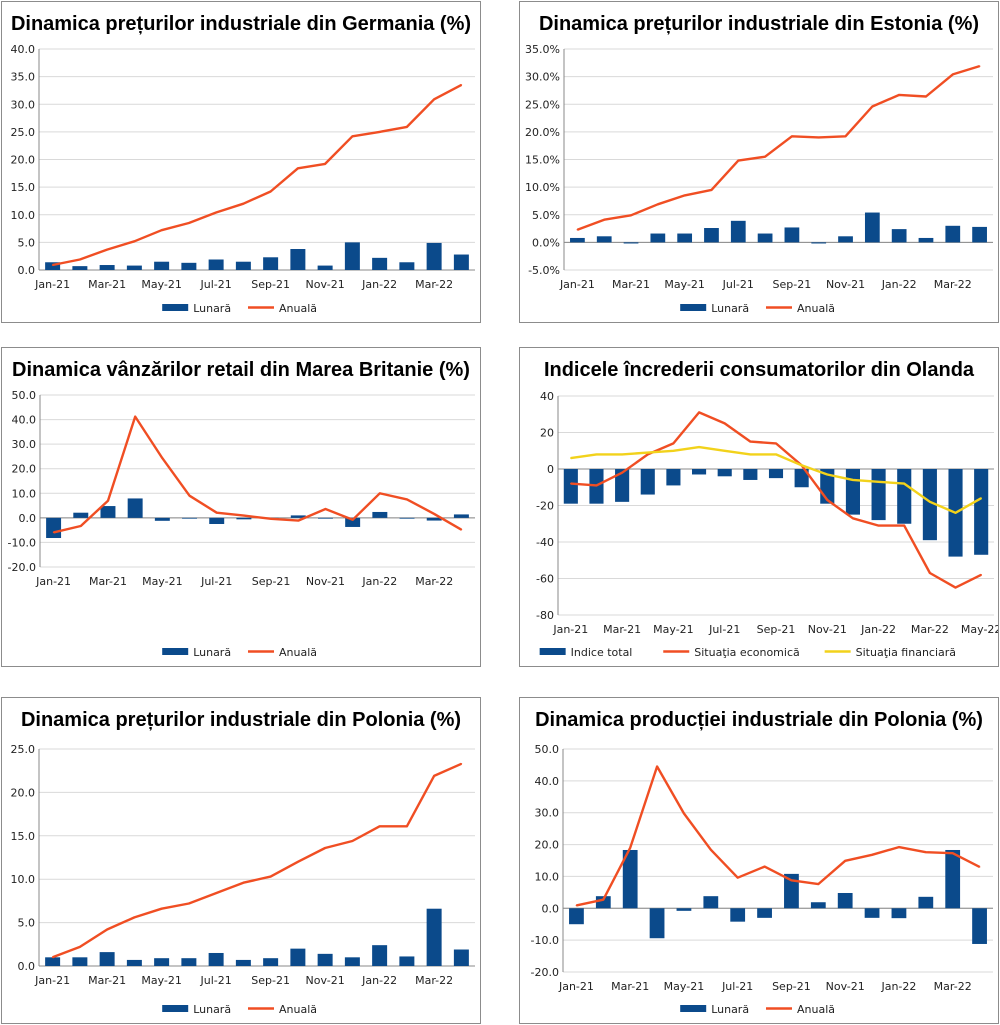 Image resolution: width=1000 pixels, height=1025 pixels. What do you see at coordinates (23, 879) in the screenshot?
I see `y-tick-label: 10.0` at bounding box center [23, 879].